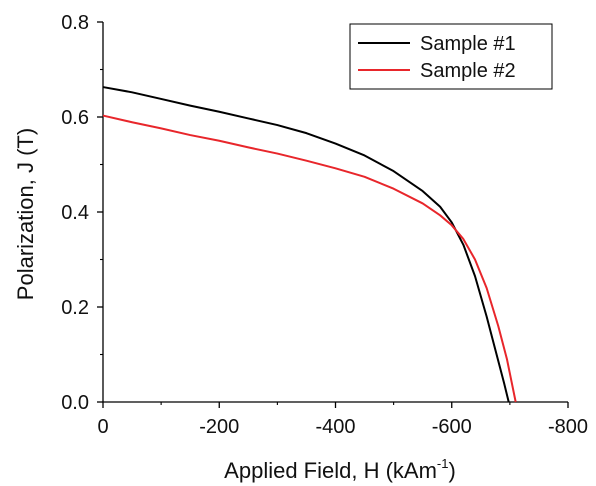 The width and height of the screenshot is (596, 486). Describe the element at coordinates (102, 427) in the screenshot. I see `x-tick-label: 0` at that location.